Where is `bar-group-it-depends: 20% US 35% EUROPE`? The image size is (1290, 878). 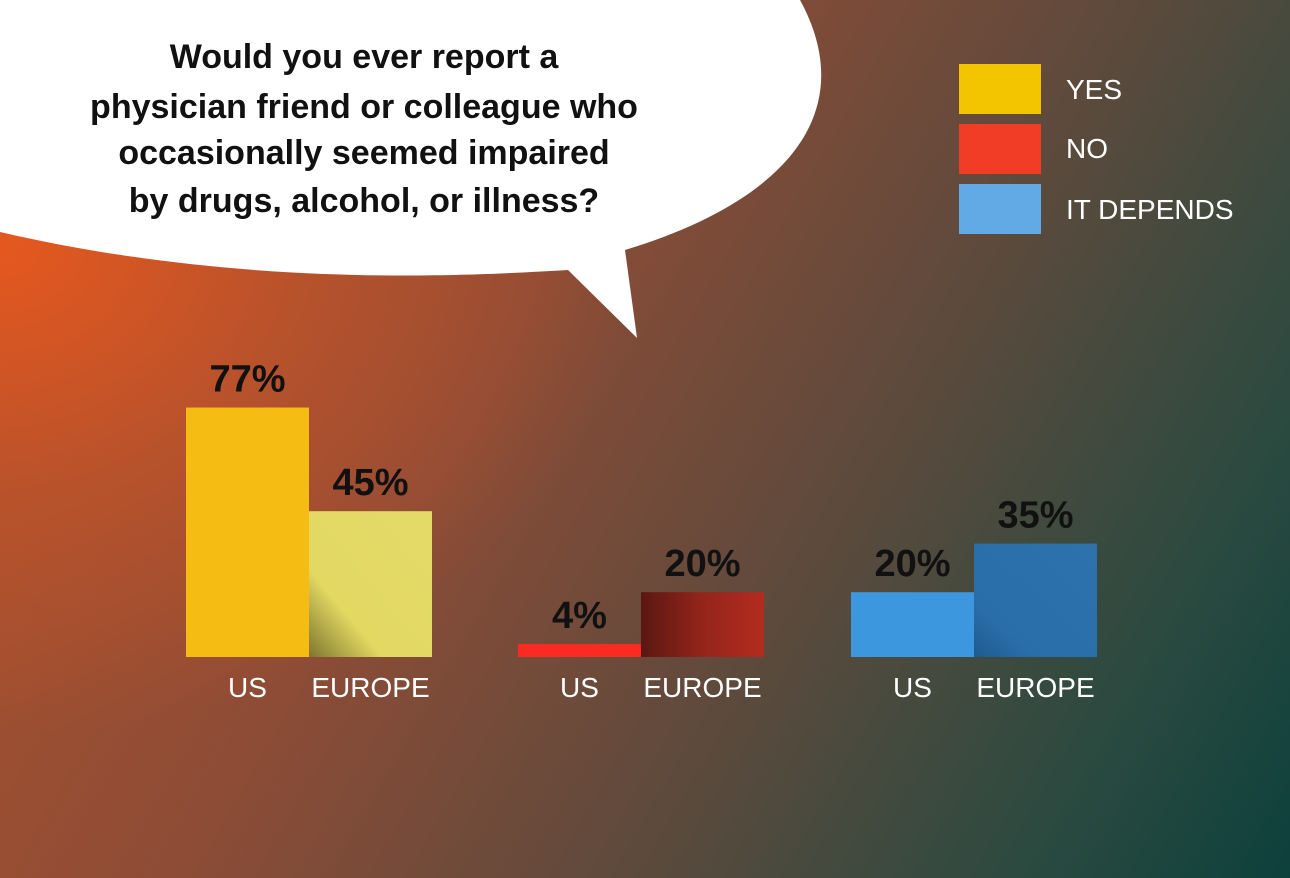 bar-group-it-depends: 20% US 35% EUROPE is located at coordinates (974, 599).